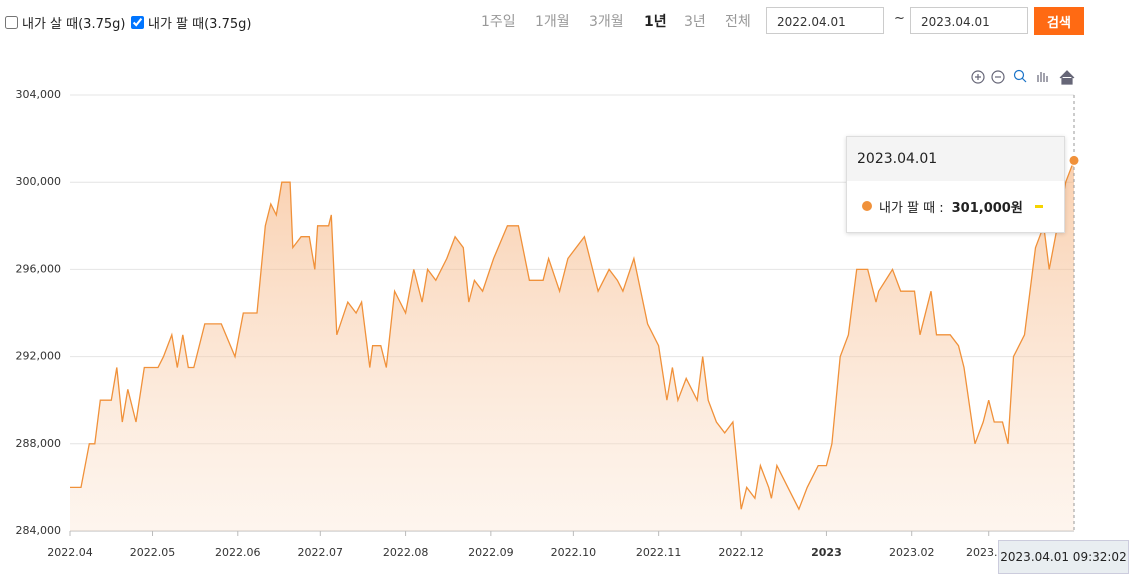 This screenshot has width=1129, height=574. Describe the element at coordinates (39, 94) in the screenshot. I see `y-tick-label: 304,000` at that location.